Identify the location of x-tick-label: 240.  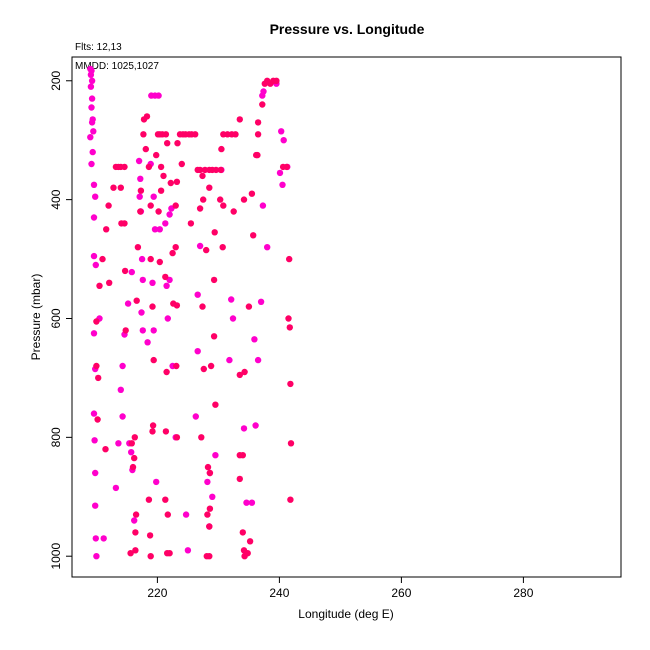
(279, 593).